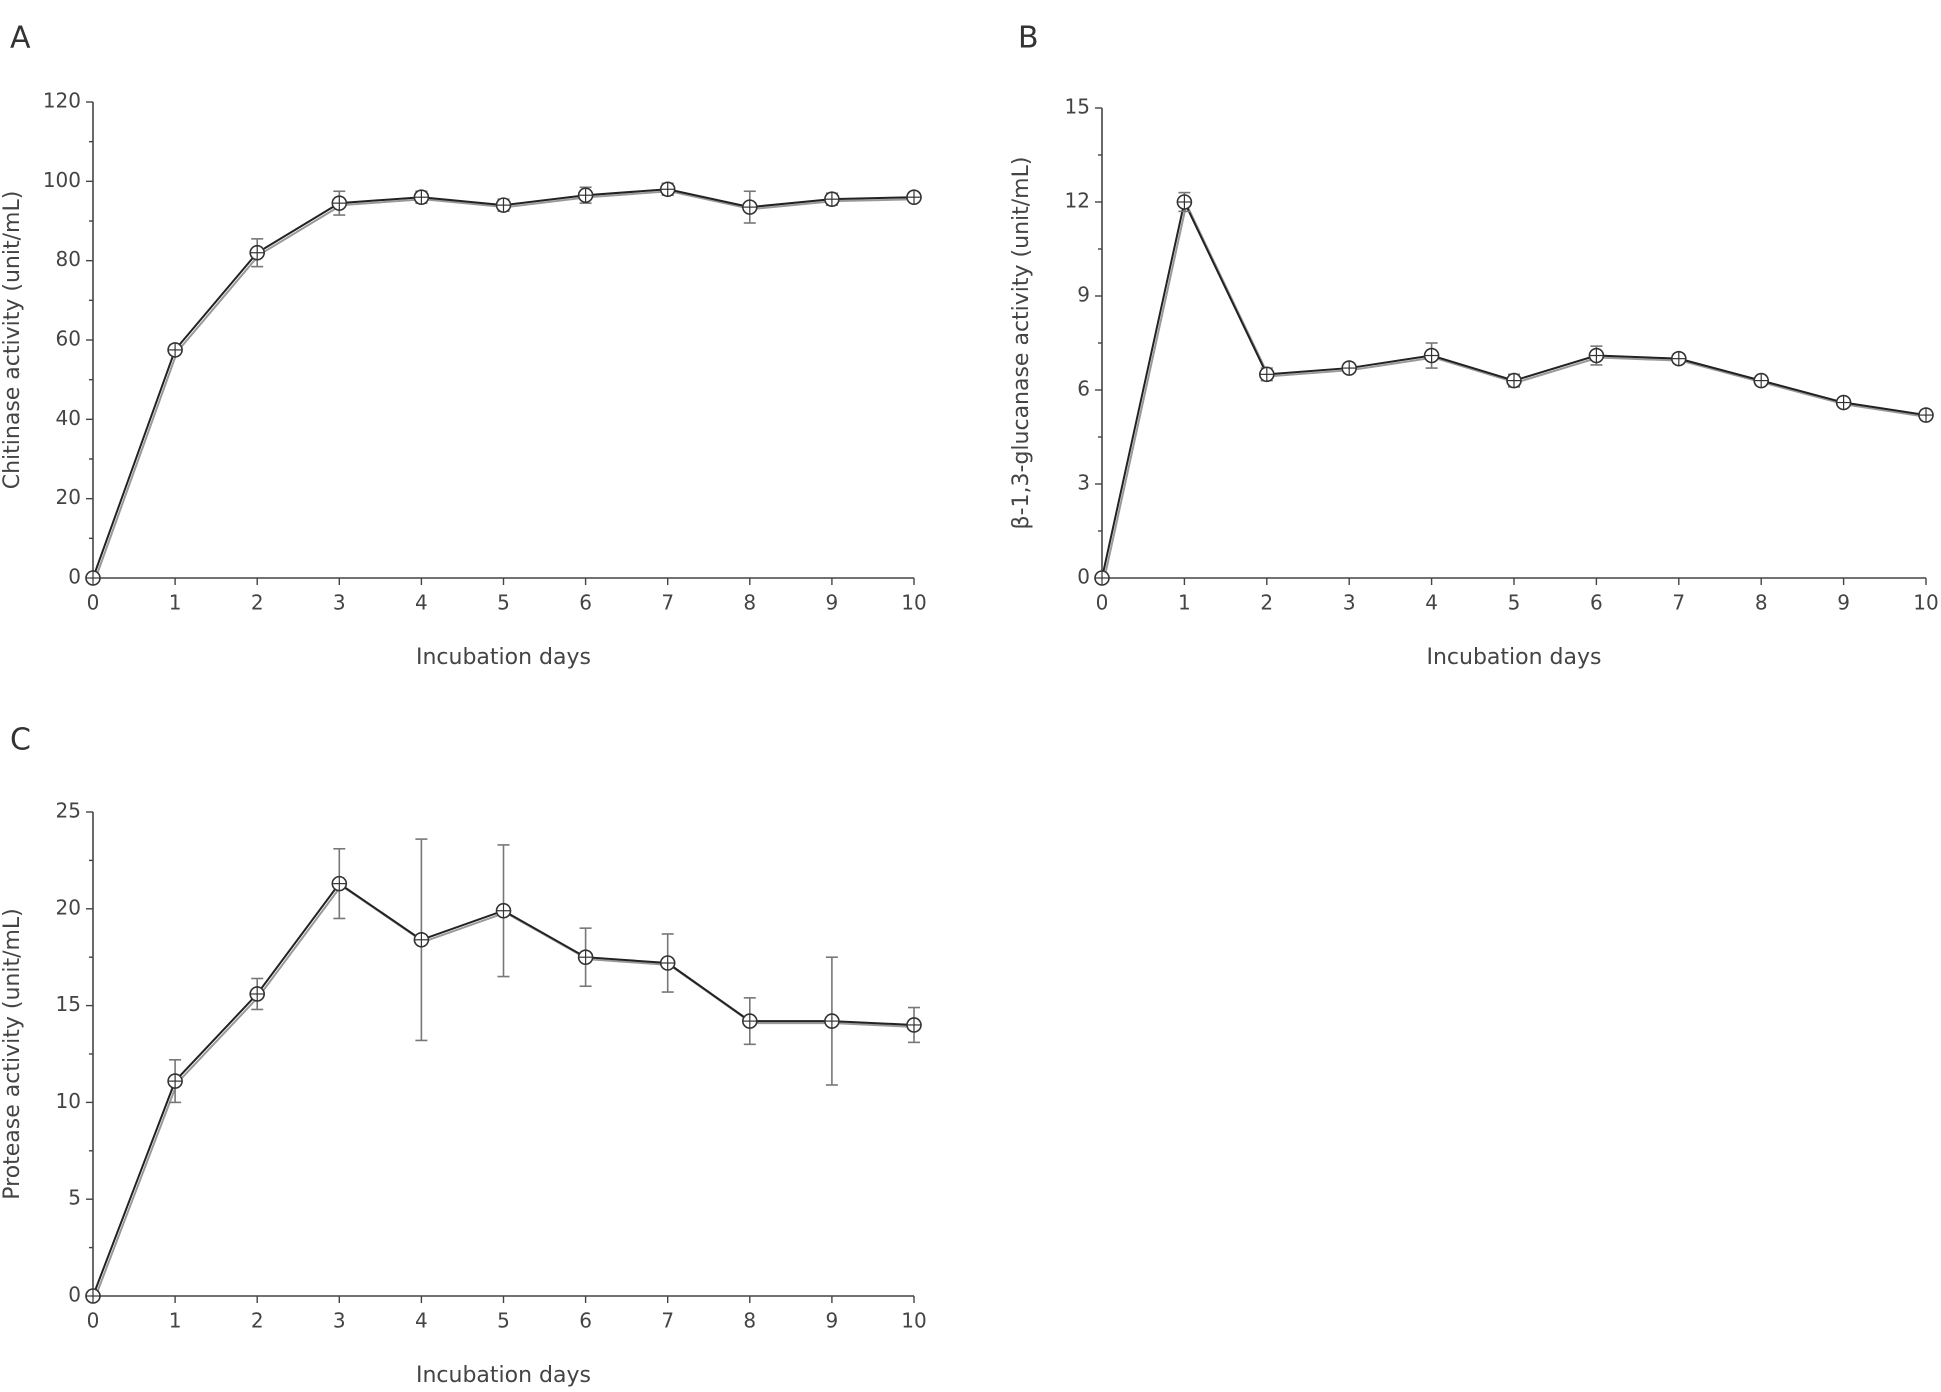 This screenshot has height=1392, width=1941. Describe the element at coordinates (1083, 389) in the screenshot. I see `y-tick-label: 6` at that location.